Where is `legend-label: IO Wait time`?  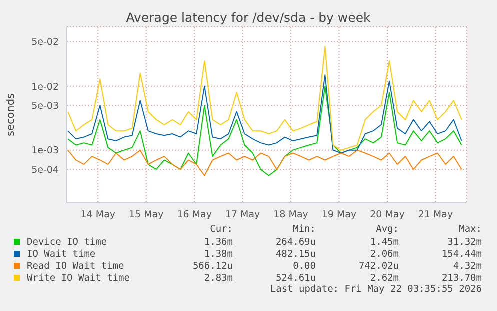
legend-label: IO Wait time is located at coordinates (61, 254).